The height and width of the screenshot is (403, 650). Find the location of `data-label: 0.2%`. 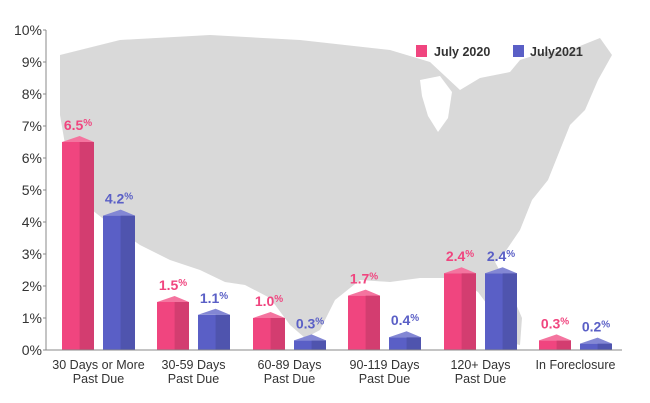

data-label: 0.2% is located at coordinates (596, 327).